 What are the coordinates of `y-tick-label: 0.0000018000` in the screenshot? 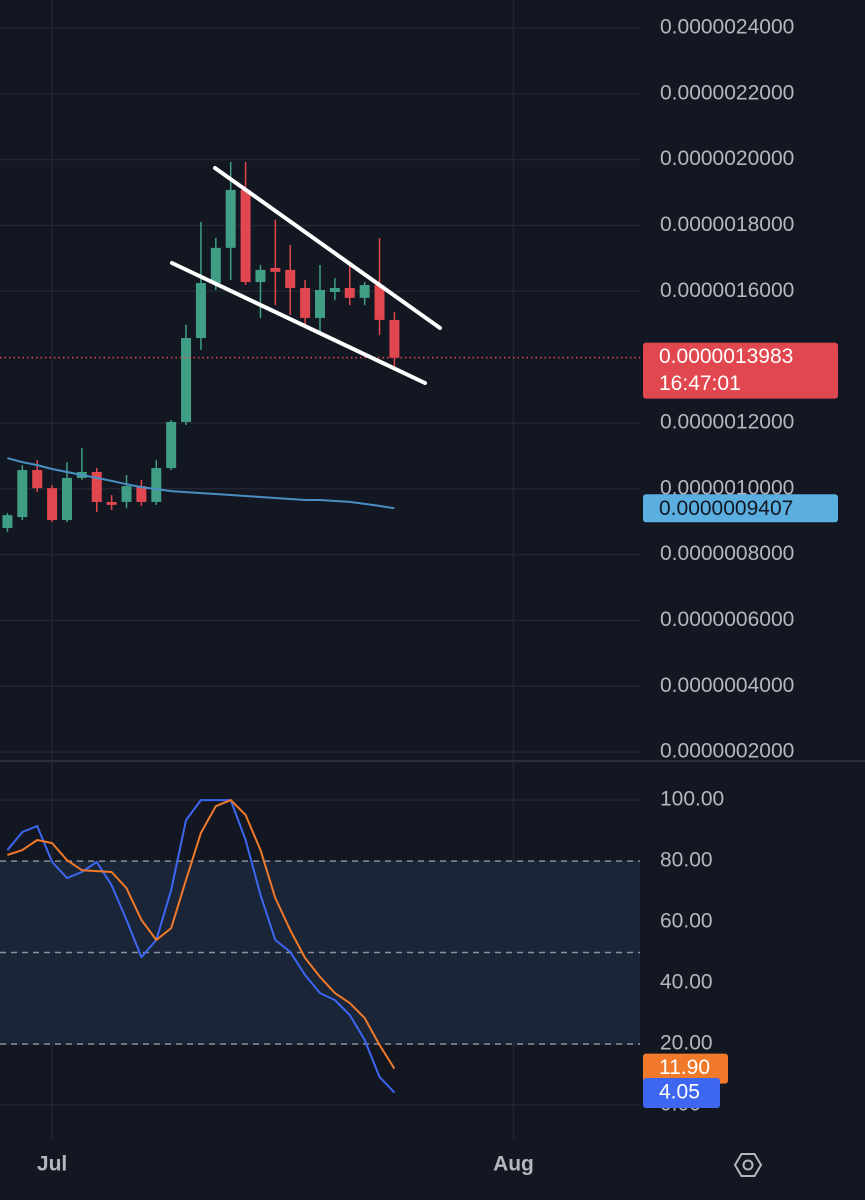 It's located at (727, 224).